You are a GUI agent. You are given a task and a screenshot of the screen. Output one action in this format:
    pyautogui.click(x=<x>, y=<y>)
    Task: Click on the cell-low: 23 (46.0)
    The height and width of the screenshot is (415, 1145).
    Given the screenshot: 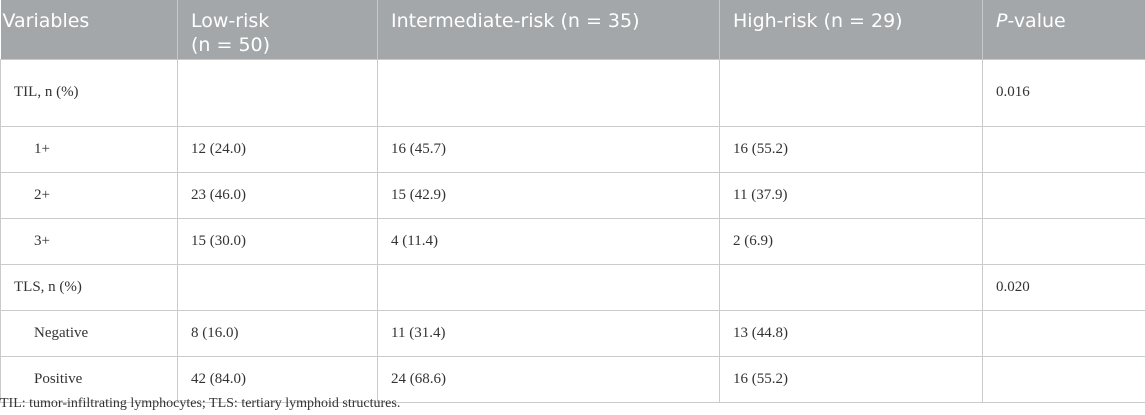 What is the action you would take?
    pyautogui.click(x=277, y=195)
    